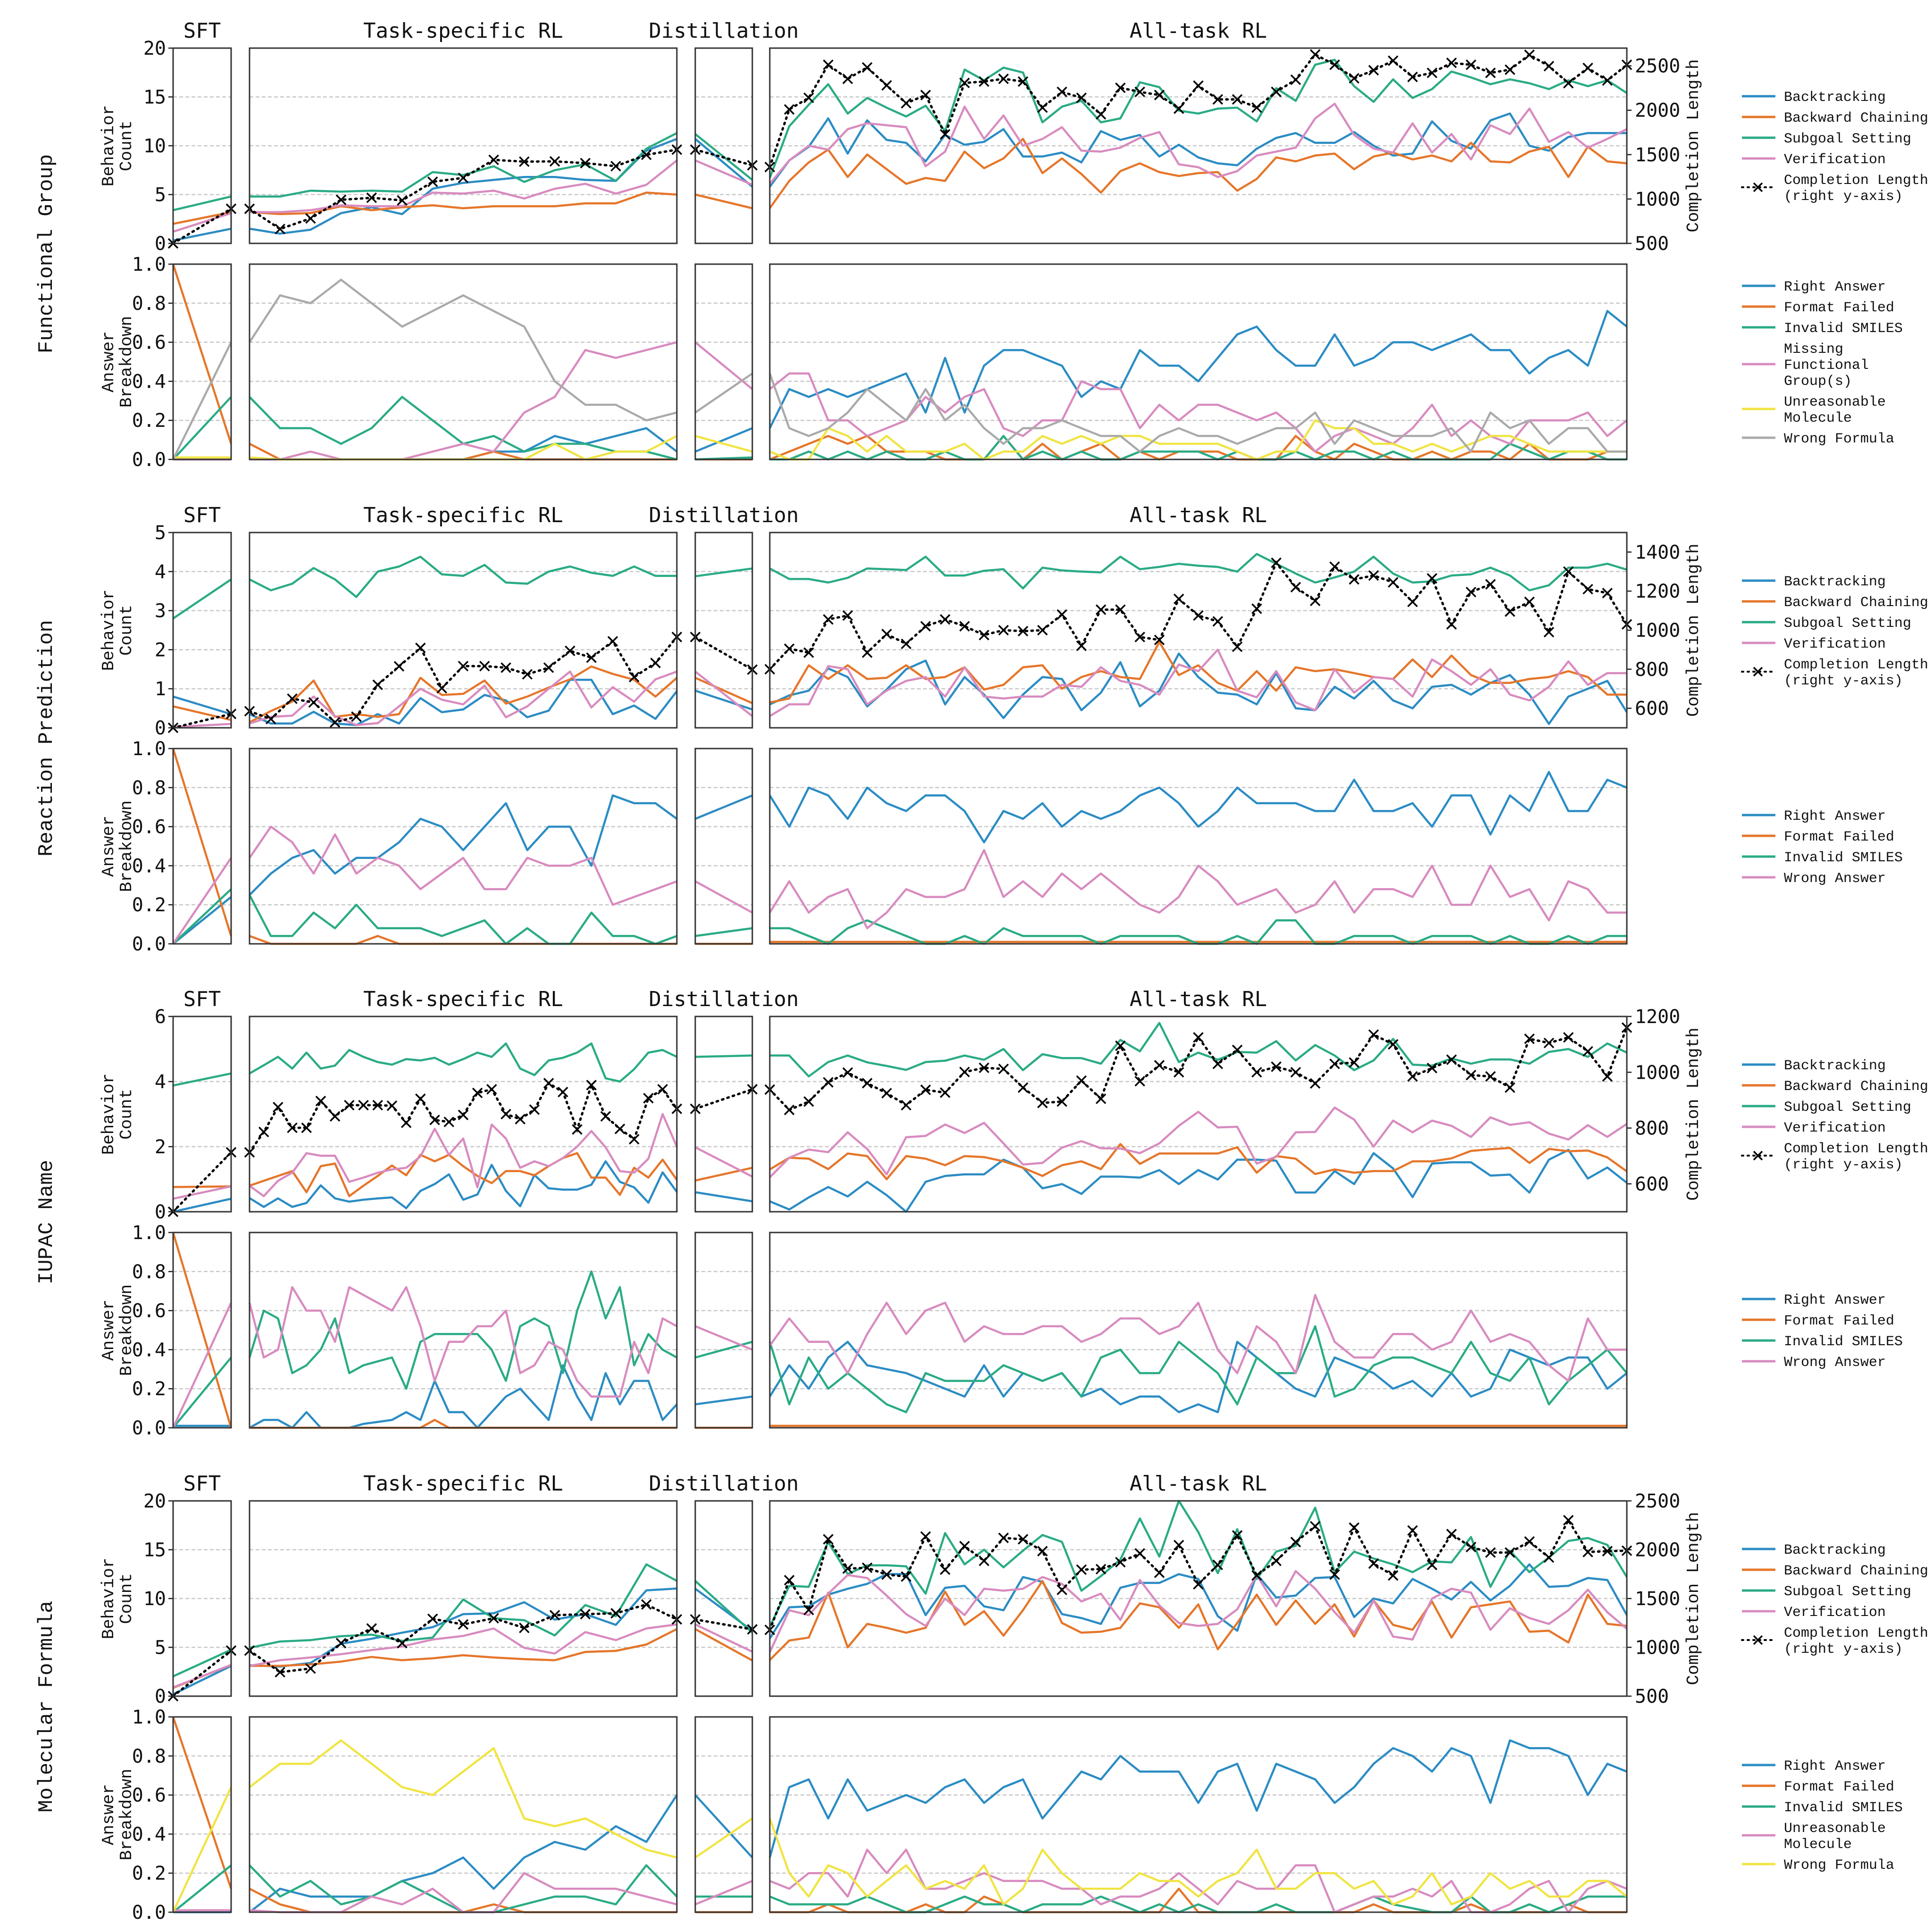 The height and width of the screenshot is (1932, 1932). Describe the element at coordinates (724, 631) in the screenshot. I see `panel-frame-distill` at that location.